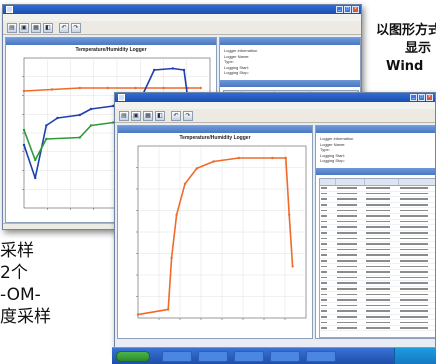 Image resolution: width=436 pixels, height=364 pixels. I want to click on back-logger-info: Logger information Logger Name: Type, so click(241, 61).